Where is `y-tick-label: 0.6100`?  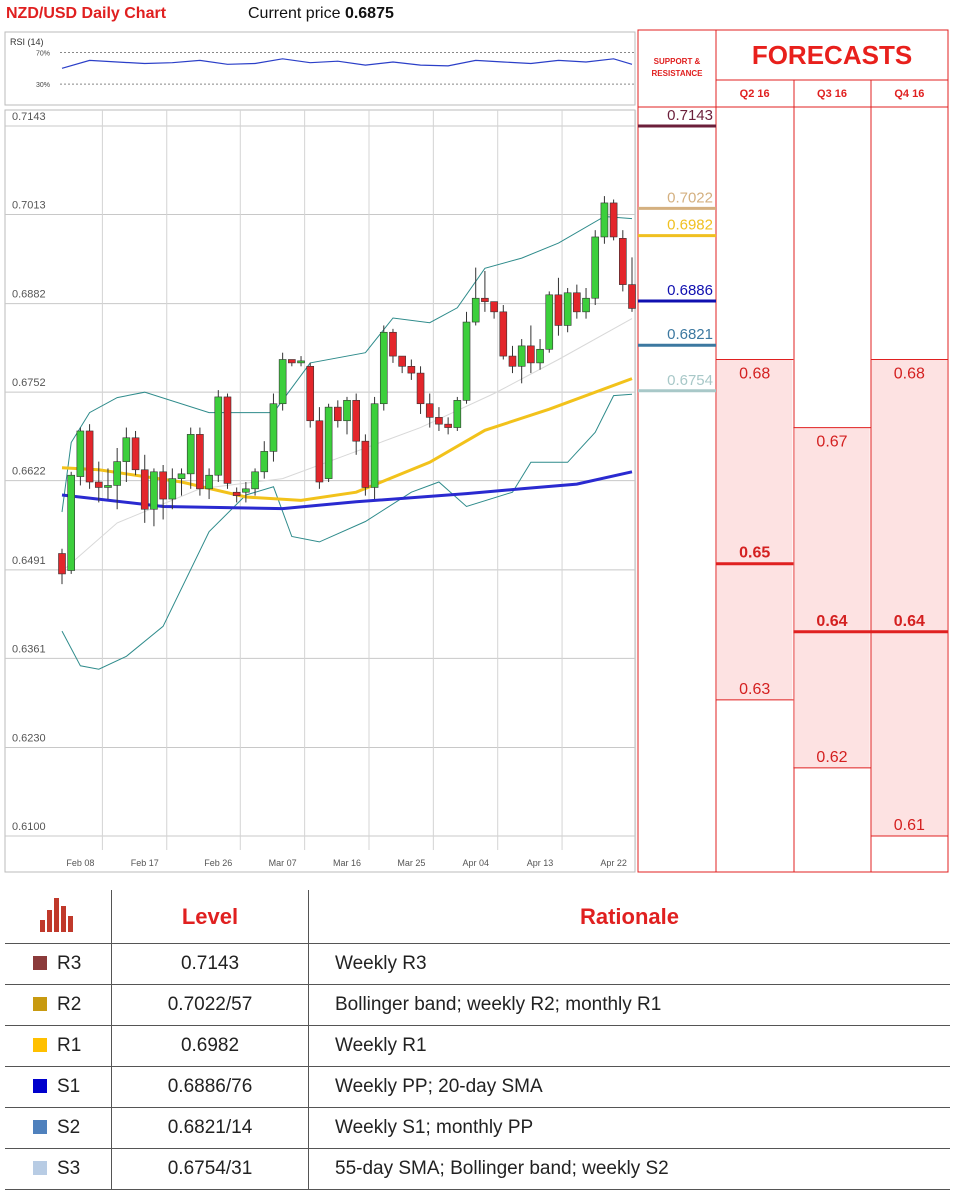 y-tick-label: 0.6100 is located at coordinates (29, 827).